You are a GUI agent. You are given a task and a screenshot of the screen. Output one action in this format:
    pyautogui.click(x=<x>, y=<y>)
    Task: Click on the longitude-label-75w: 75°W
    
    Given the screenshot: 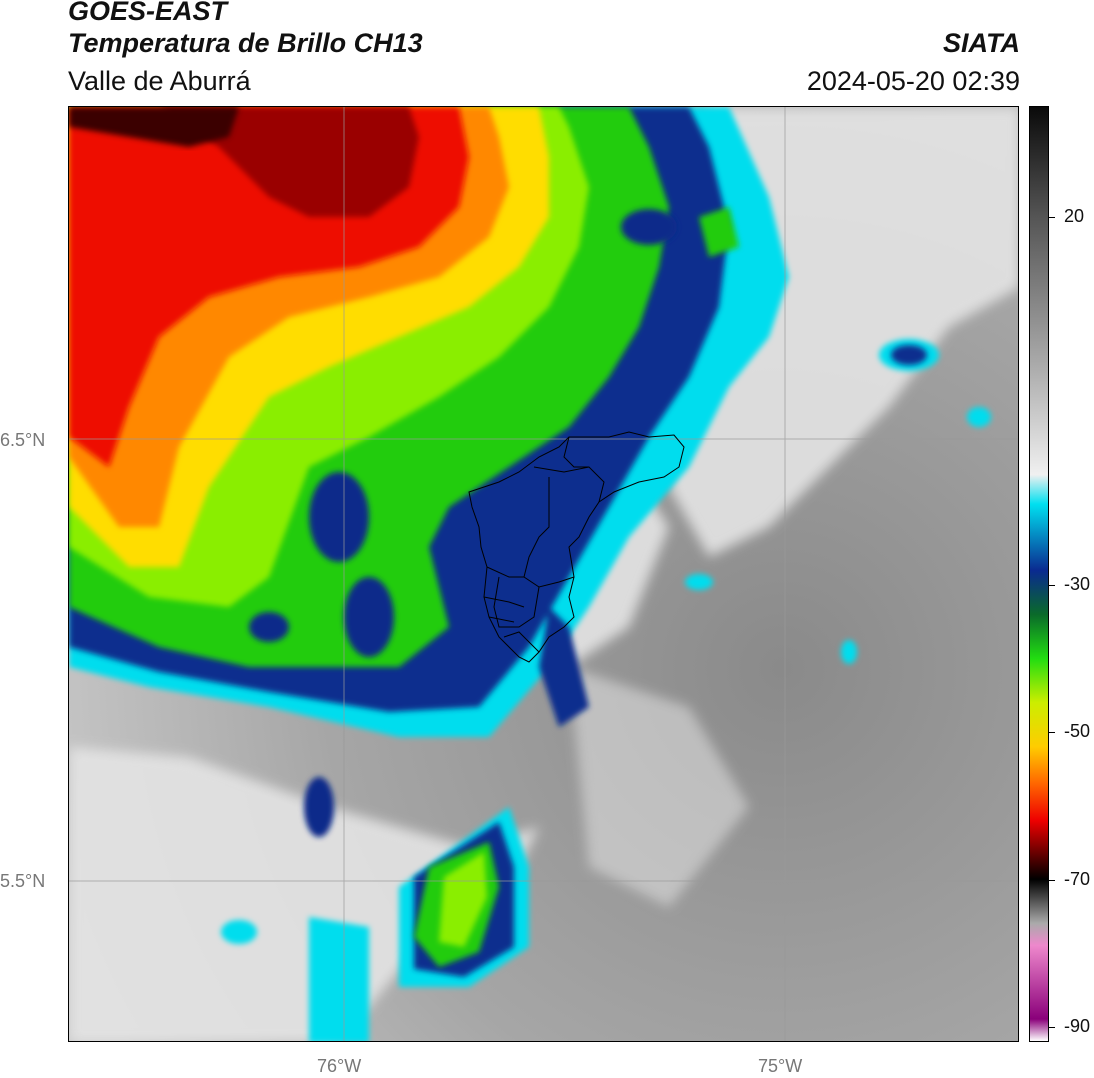 What is the action you would take?
    pyautogui.click(x=780, y=1066)
    